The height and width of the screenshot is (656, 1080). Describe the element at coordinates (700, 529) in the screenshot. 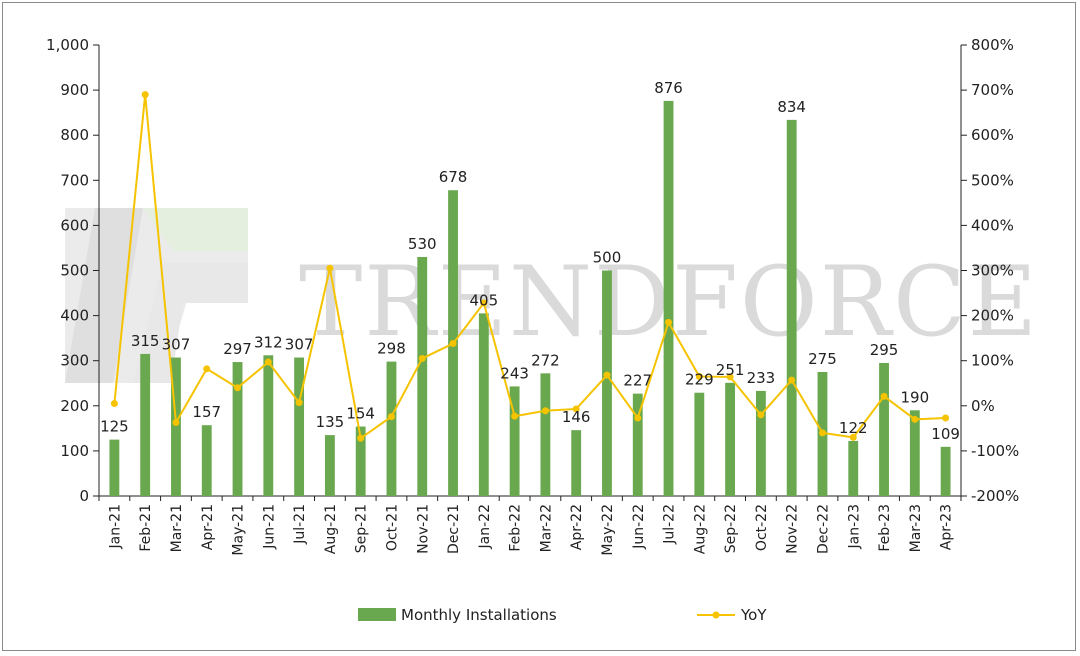

I see `x-tick-label: Aug-22` at that location.